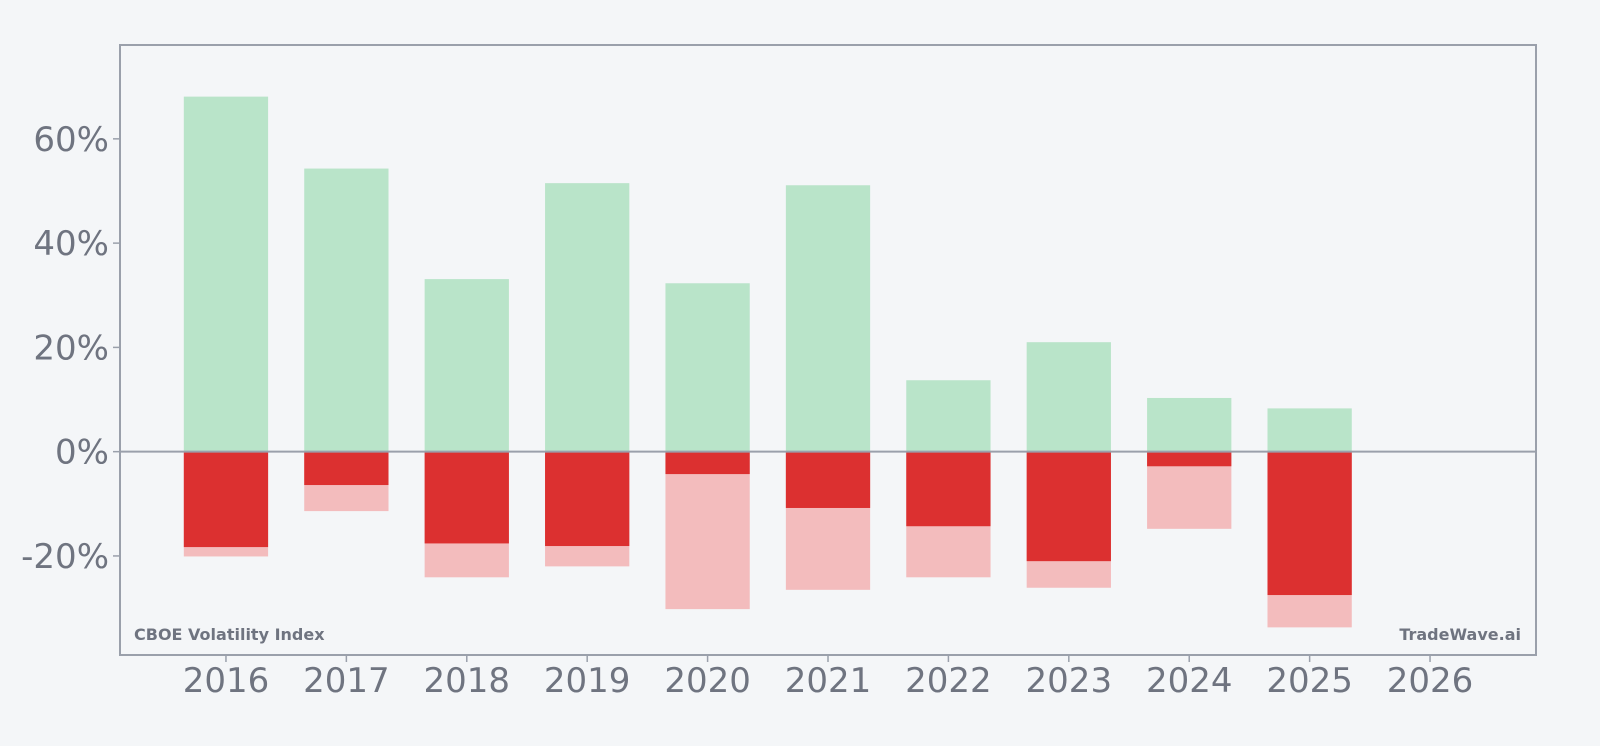 The image size is (1600, 746). What do you see at coordinates (828, 681) in the screenshot?
I see `x-tick-label: 2021` at bounding box center [828, 681].